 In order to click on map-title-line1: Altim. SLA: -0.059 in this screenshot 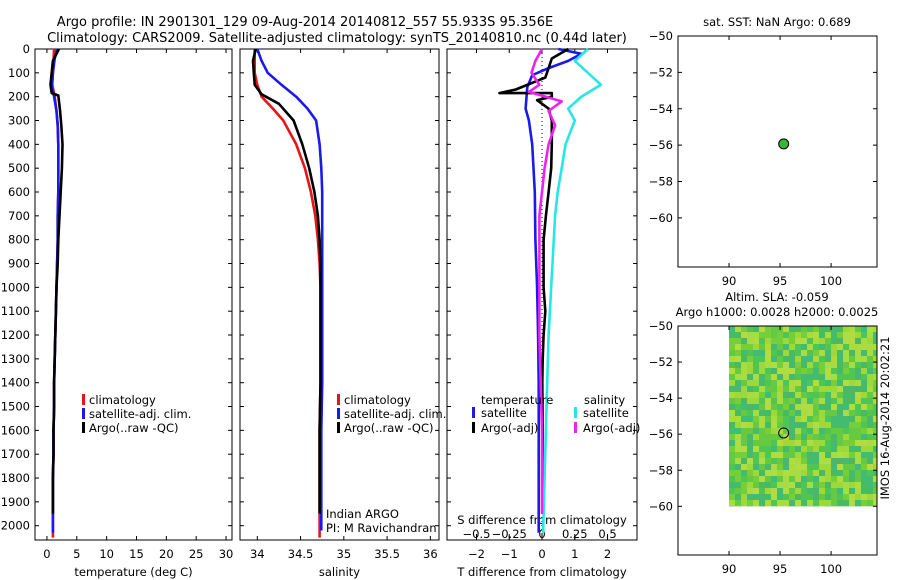, I will do `click(777, 297)`.